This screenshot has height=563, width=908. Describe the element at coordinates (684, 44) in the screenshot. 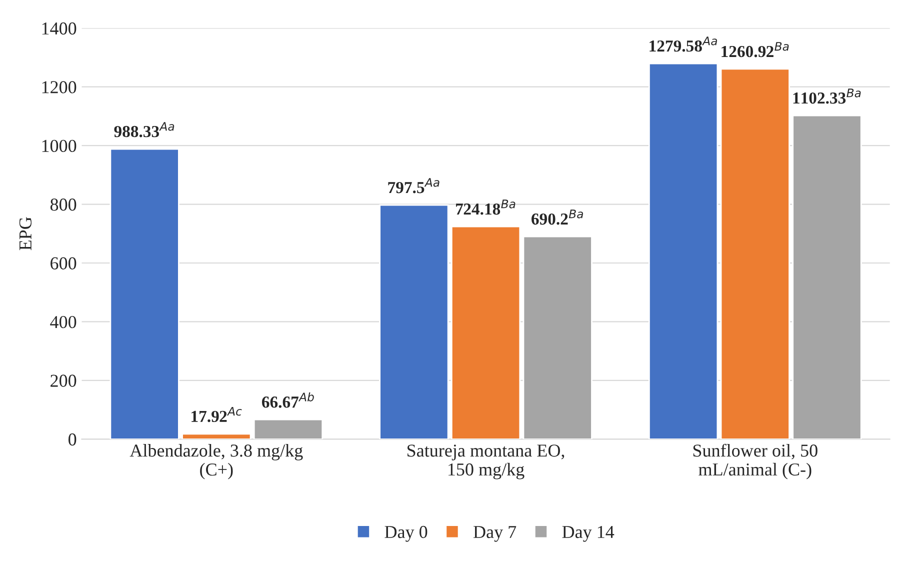

I see `data-label: 1279.58$^{Aa}$` at that location.